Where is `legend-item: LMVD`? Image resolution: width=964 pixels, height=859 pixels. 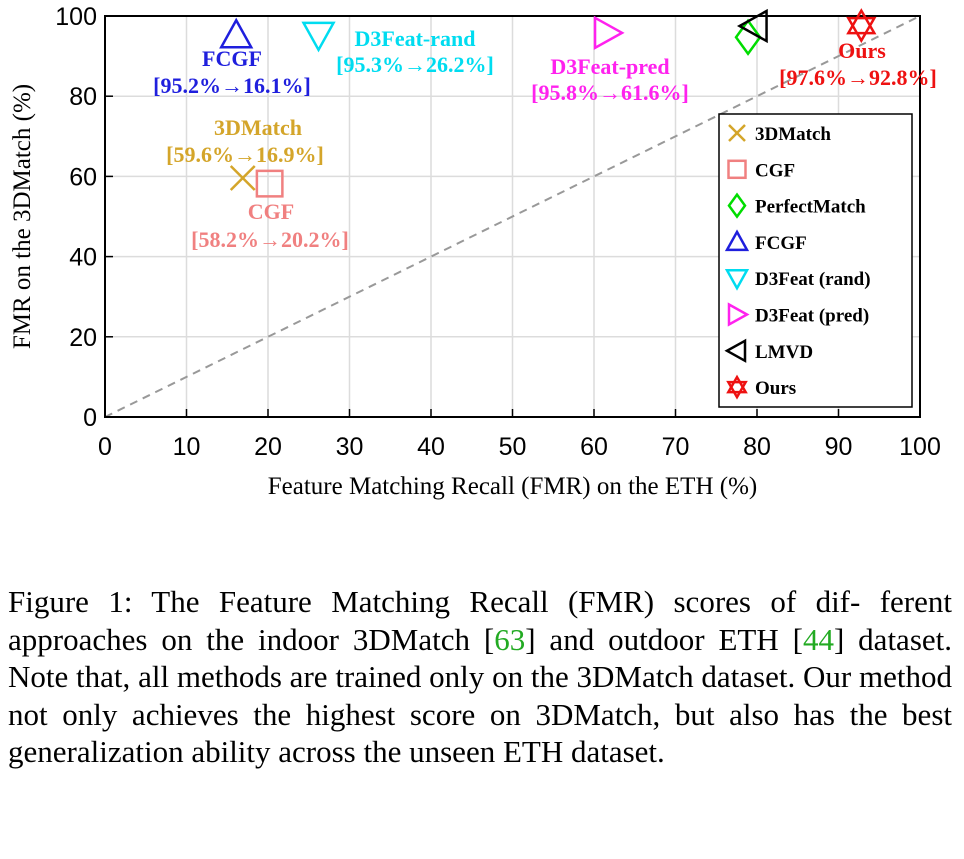 legend-item: LMVD is located at coordinates (768, 350).